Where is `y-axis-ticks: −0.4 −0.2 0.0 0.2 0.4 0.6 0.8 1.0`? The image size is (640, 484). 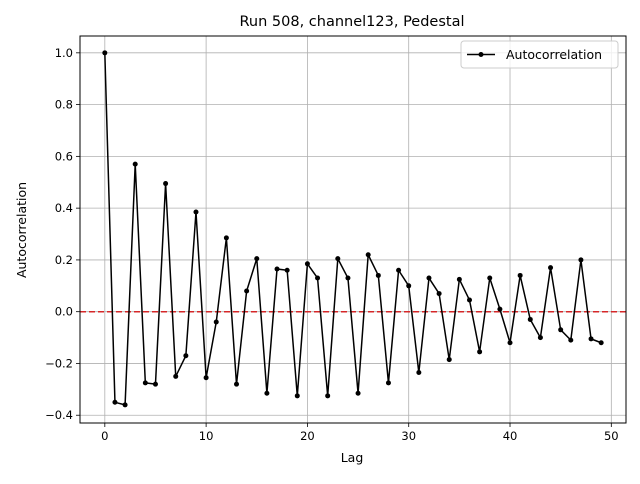
y-axis-ticks: −0.4 −0.2 0.0 0.2 0.4 0.6 0.8 1.0 is located at coordinates (62, 234).